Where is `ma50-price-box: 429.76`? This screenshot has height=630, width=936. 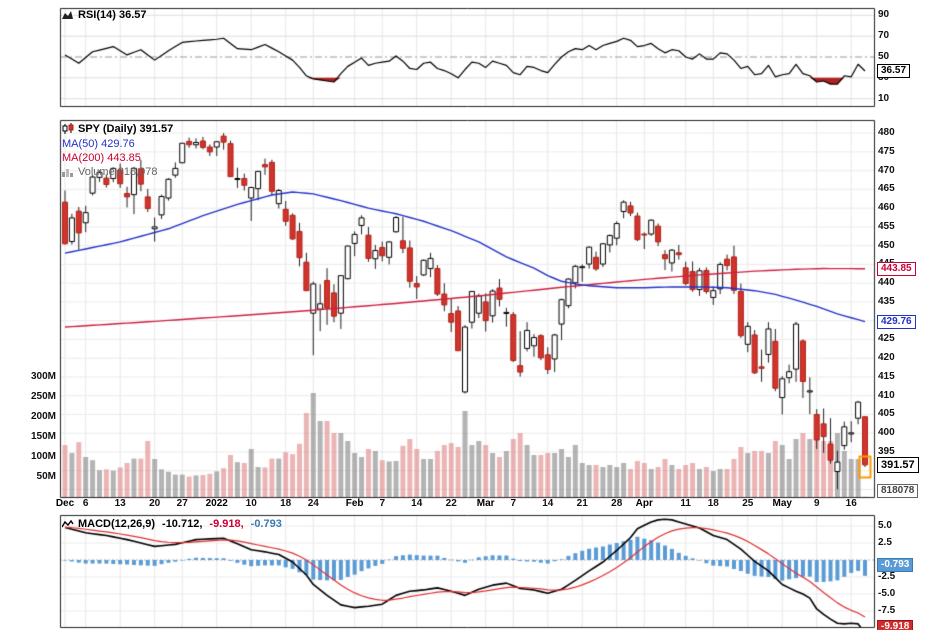
ma50-price-box: 429.76 is located at coordinates (896, 322).